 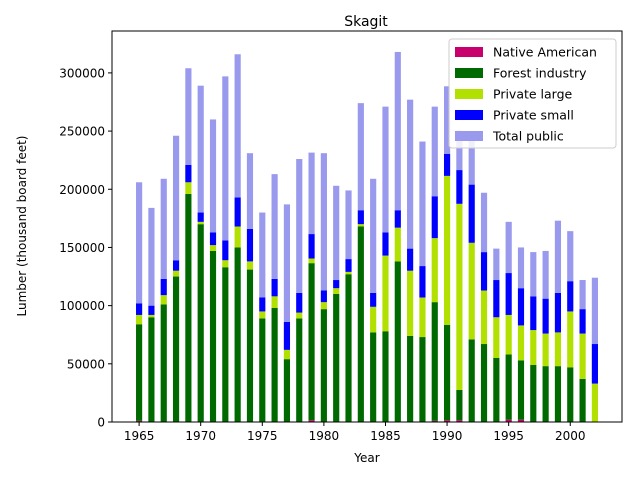 What do you see at coordinates (311, 421) in the screenshot?
I see `bar-segment-native-american-1979` at bounding box center [311, 421].